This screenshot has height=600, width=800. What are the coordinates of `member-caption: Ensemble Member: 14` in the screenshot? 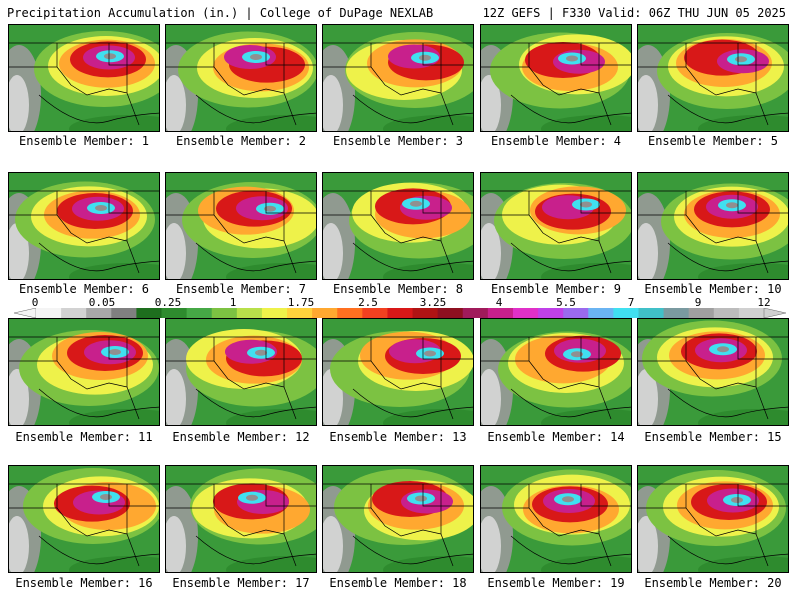 It's located at (556, 437).